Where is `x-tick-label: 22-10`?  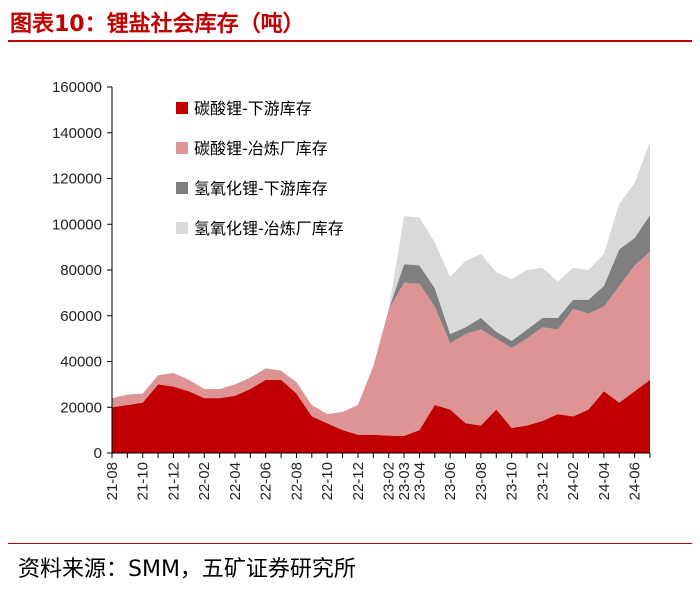
x-tick-label: 22-10 is located at coordinates (327, 481).